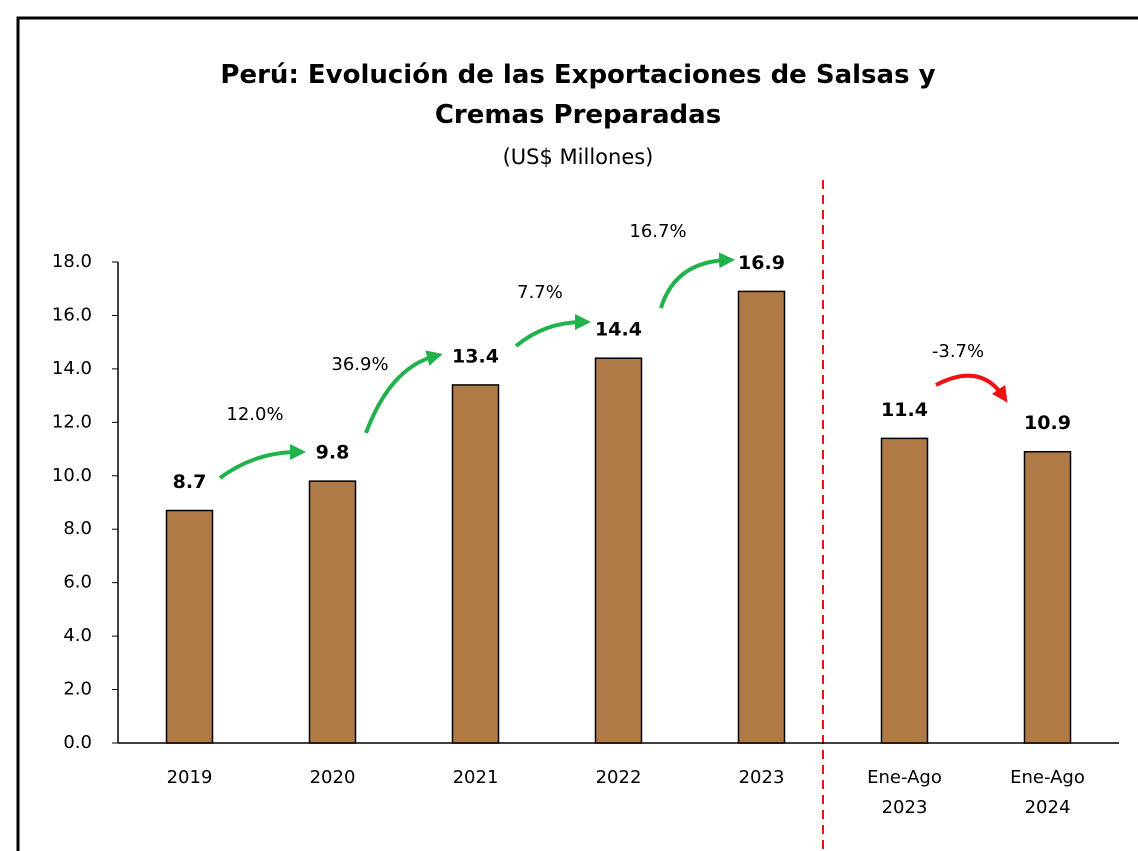  What do you see at coordinates (475, 356) in the screenshot?
I see `value-label: 13.4` at bounding box center [475, 356].